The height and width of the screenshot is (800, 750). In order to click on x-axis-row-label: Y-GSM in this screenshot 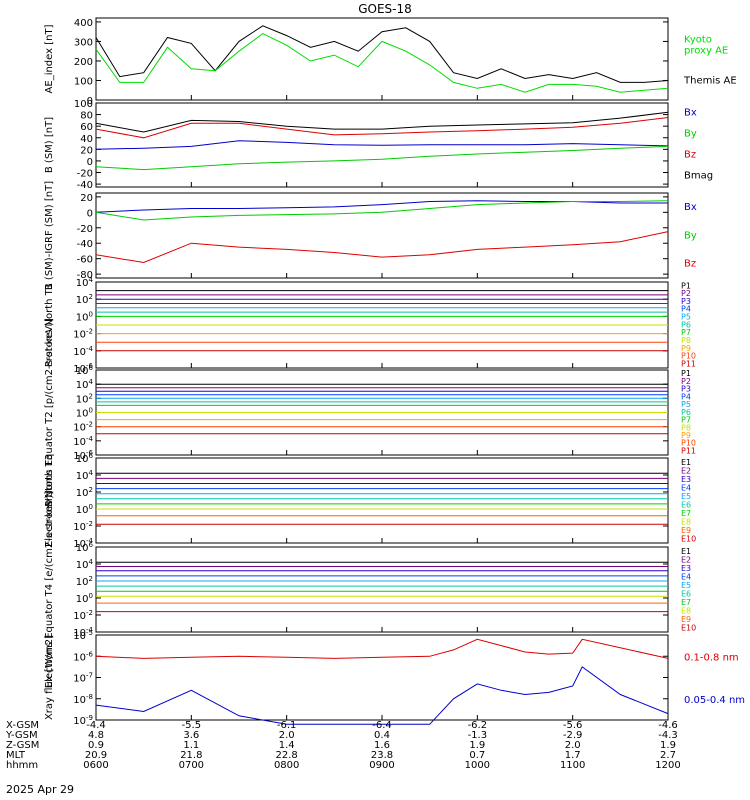, I will do `click(21, 735)`.